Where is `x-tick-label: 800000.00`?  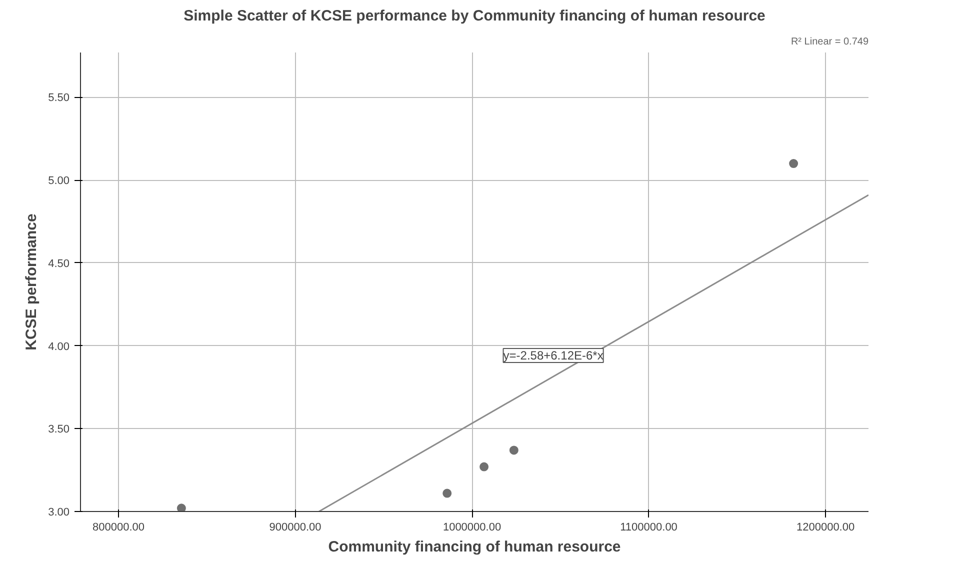 x-tick-label: 800000.00 is located at coordinates (118, 528).